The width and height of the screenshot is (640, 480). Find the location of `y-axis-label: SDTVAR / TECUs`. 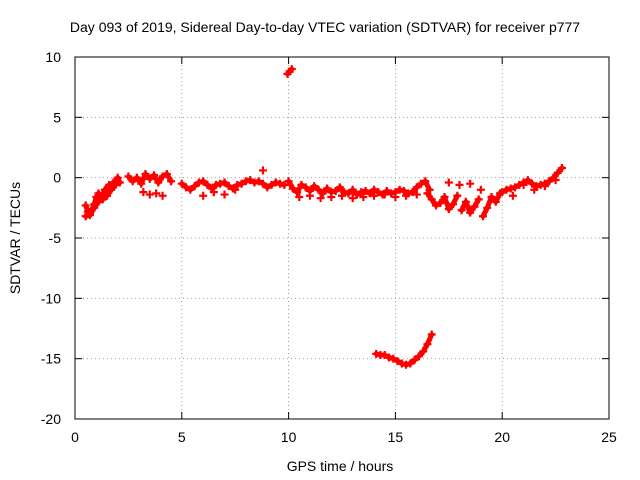

y-axis-label: SDTVAR / TECUs is located at coordinates (15, 238).